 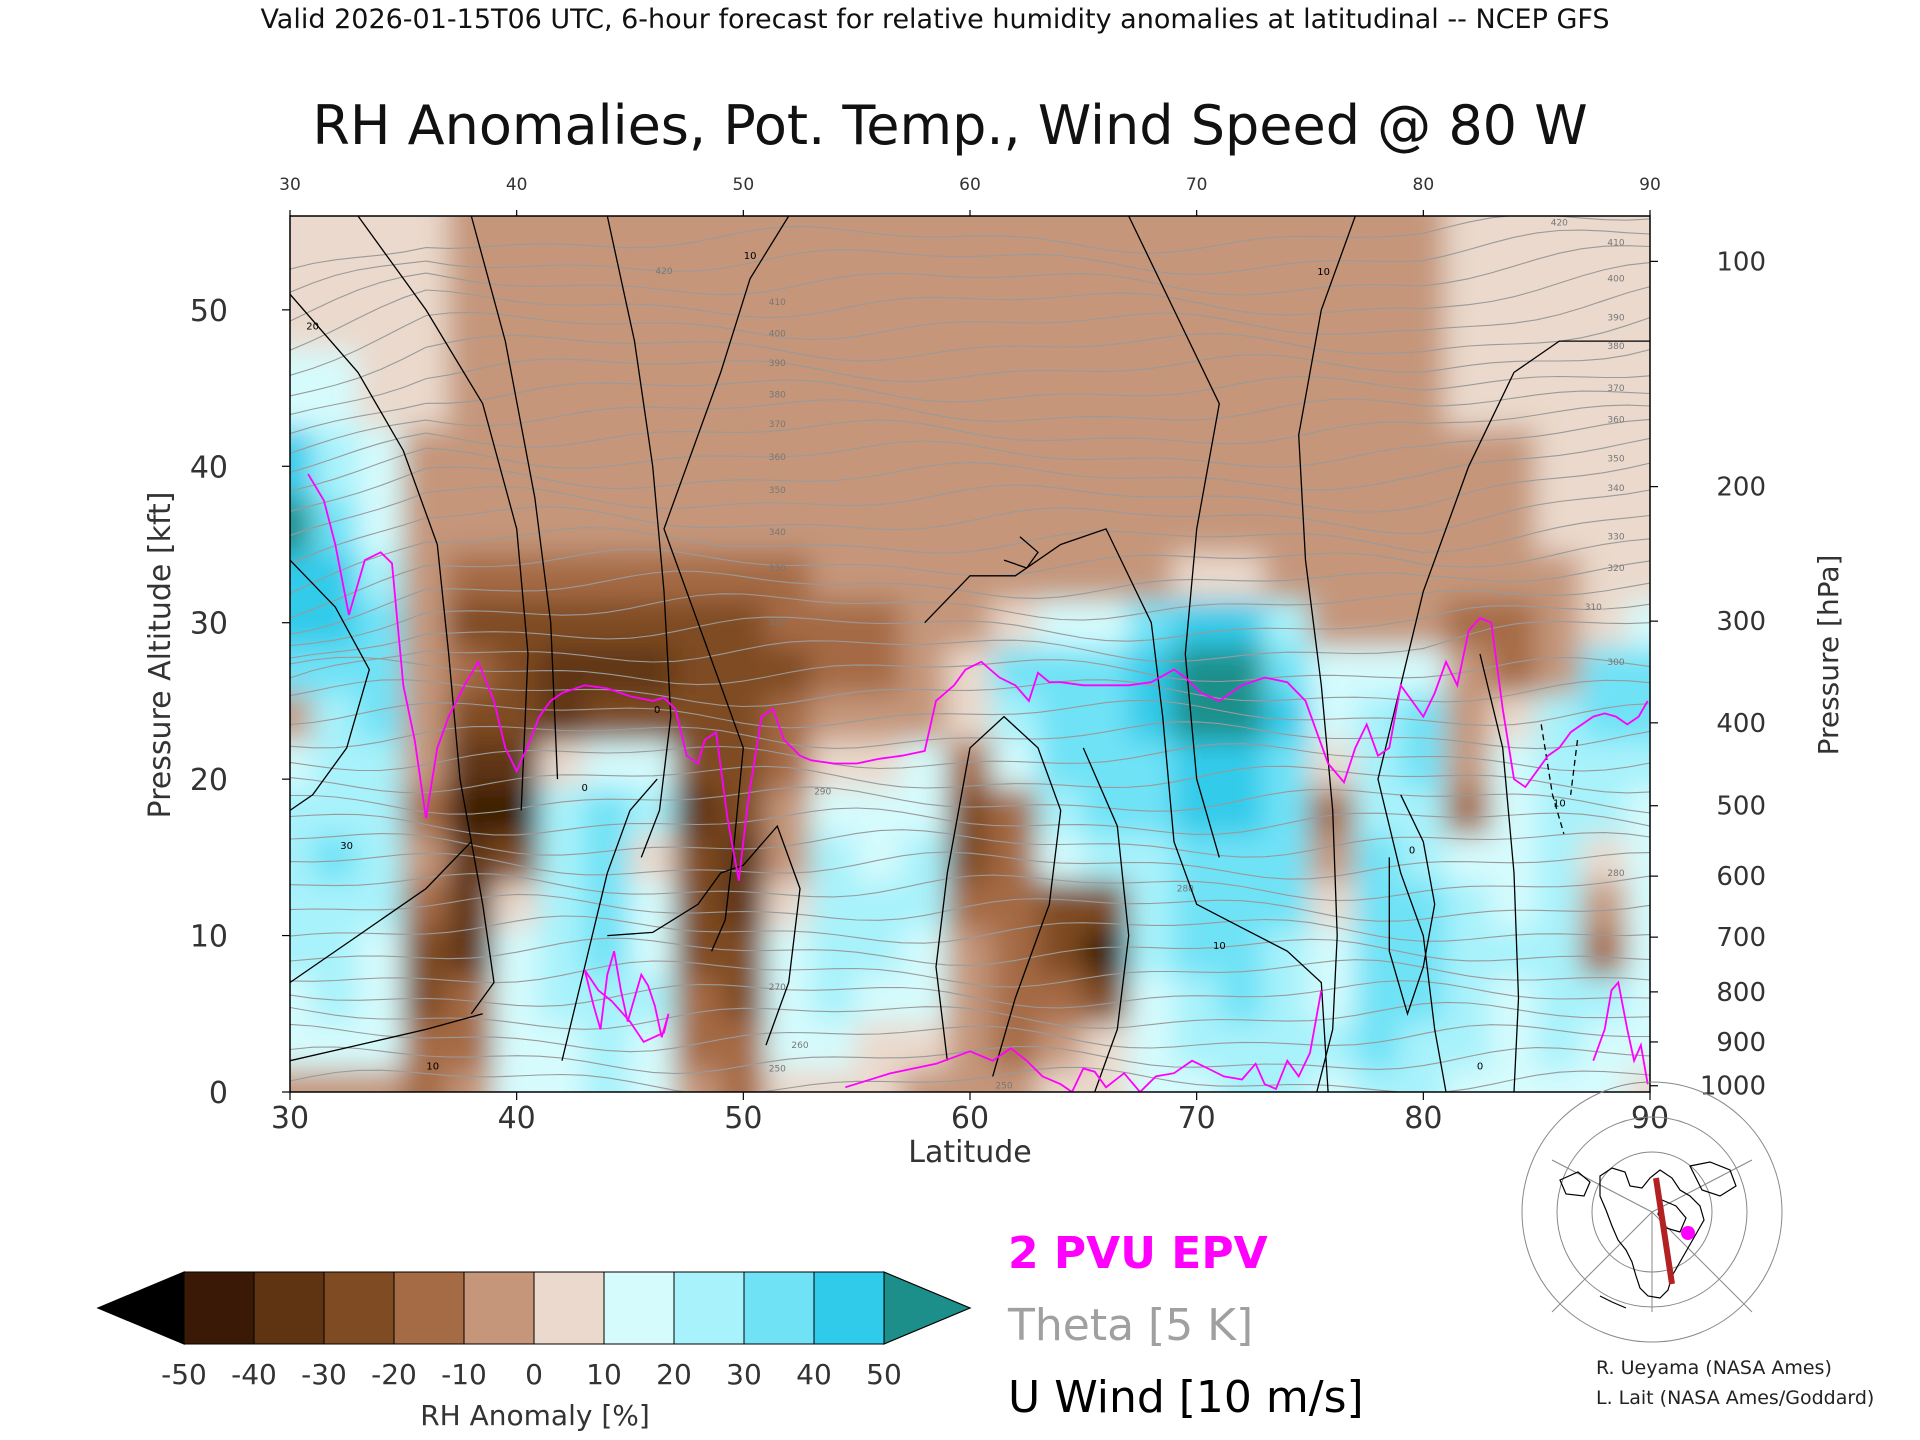 I want to click on theta-contour-label: 380, so click(x=777, y=395).